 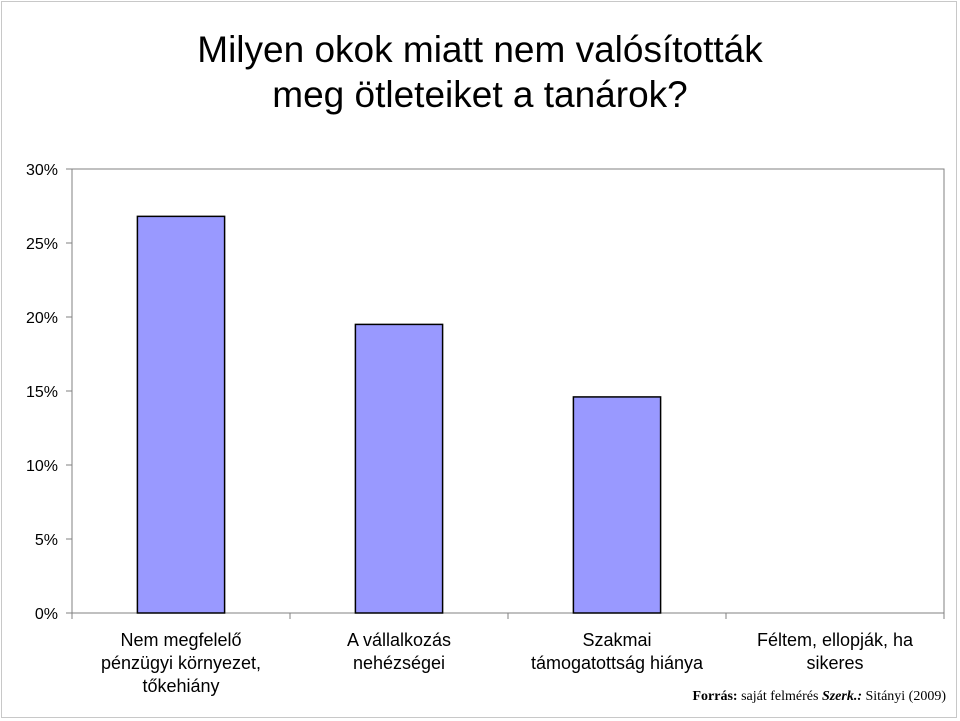 I want to click on editor-label: Szerk.:, so click(x=841, y=696).